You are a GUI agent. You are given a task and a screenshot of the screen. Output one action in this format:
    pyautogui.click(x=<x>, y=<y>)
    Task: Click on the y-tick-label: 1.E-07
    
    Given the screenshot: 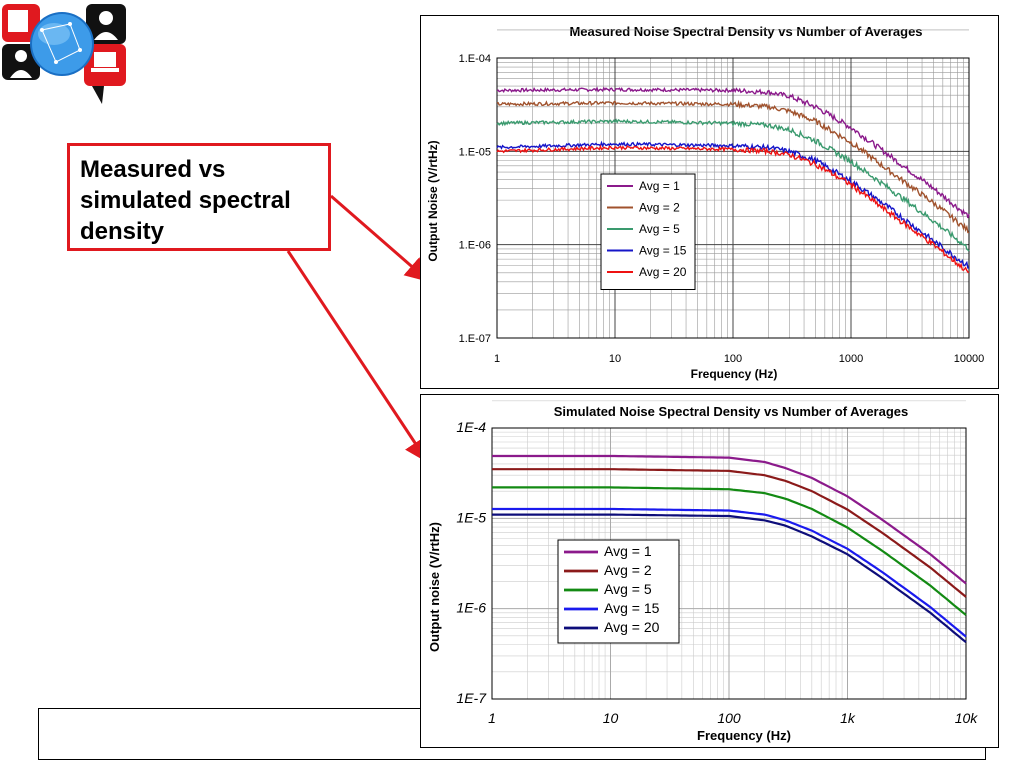 What is the action you would take?
    pyautogui.click(x=475, y=339)
    